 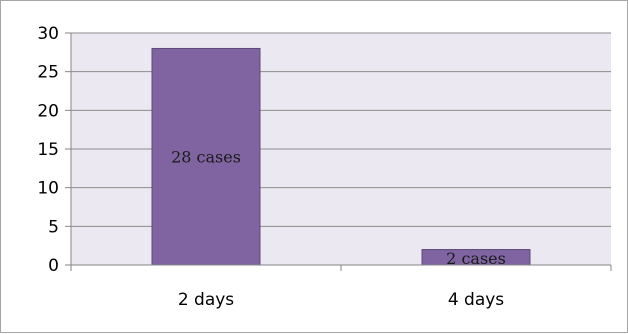 What do you see at coordinates (53, 227) in the screenshot?
I see `y-tick-label: 5` at bounding box center [53, 227].